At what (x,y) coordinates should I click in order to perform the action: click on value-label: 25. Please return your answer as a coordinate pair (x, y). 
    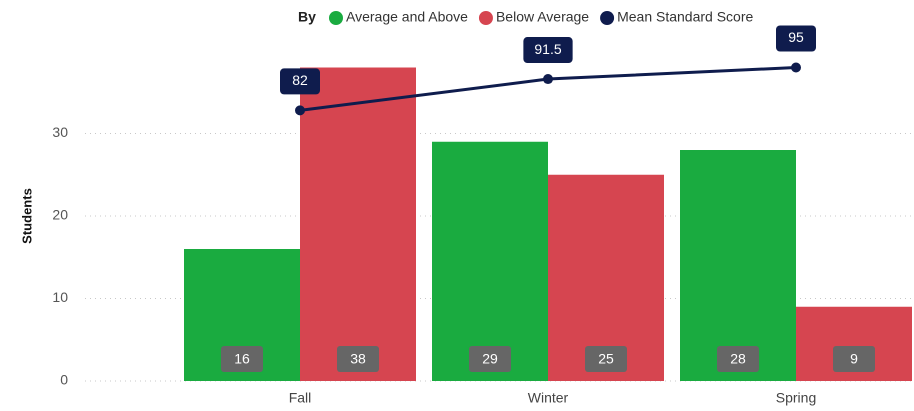
    Looking at the image, I should click on (606, 359).